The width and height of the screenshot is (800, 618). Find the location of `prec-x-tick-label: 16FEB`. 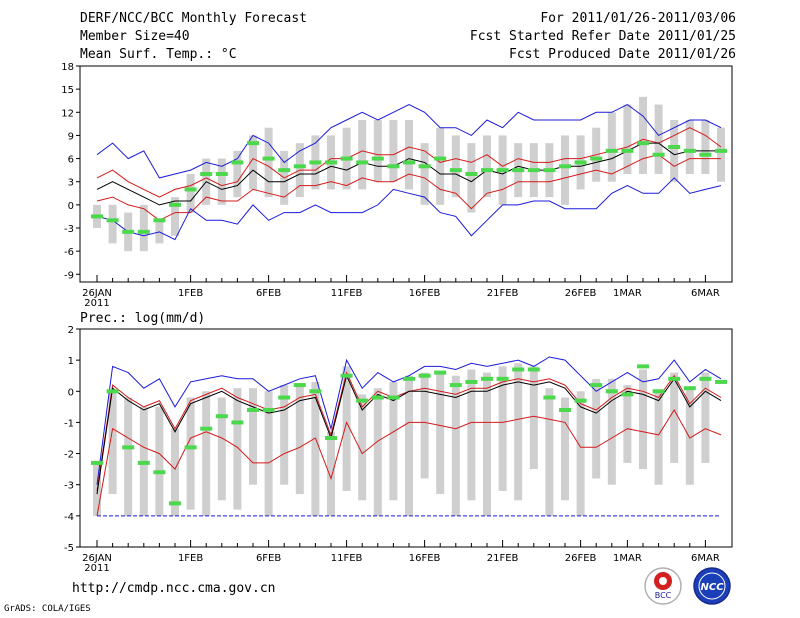

prec-x-tick-label: 16FEB is located at coordinates (425, 558).